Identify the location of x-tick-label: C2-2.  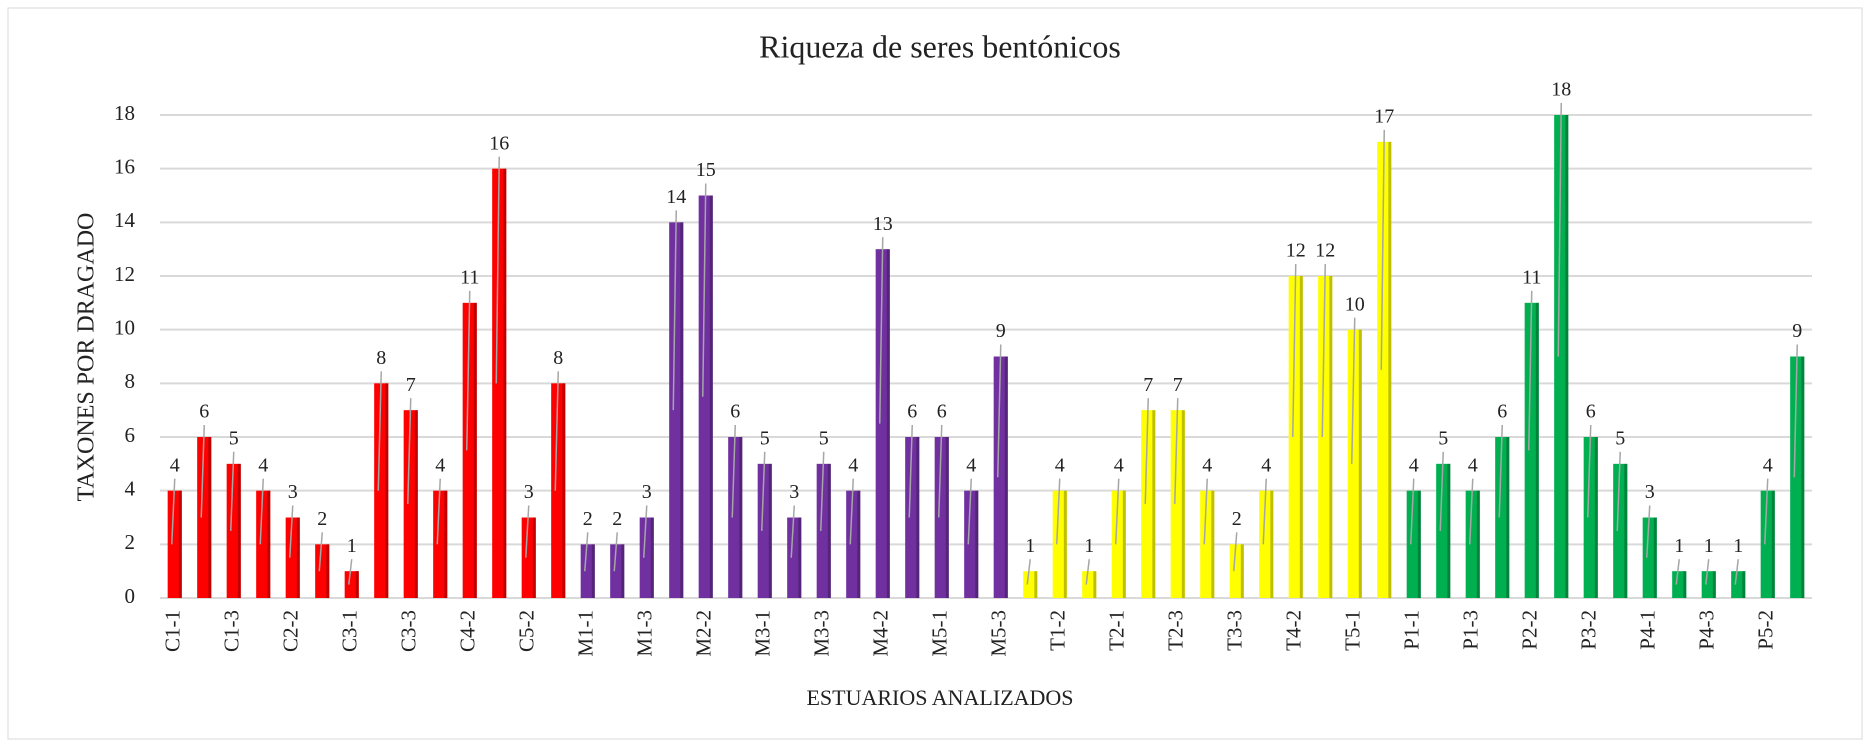
(291, 631).